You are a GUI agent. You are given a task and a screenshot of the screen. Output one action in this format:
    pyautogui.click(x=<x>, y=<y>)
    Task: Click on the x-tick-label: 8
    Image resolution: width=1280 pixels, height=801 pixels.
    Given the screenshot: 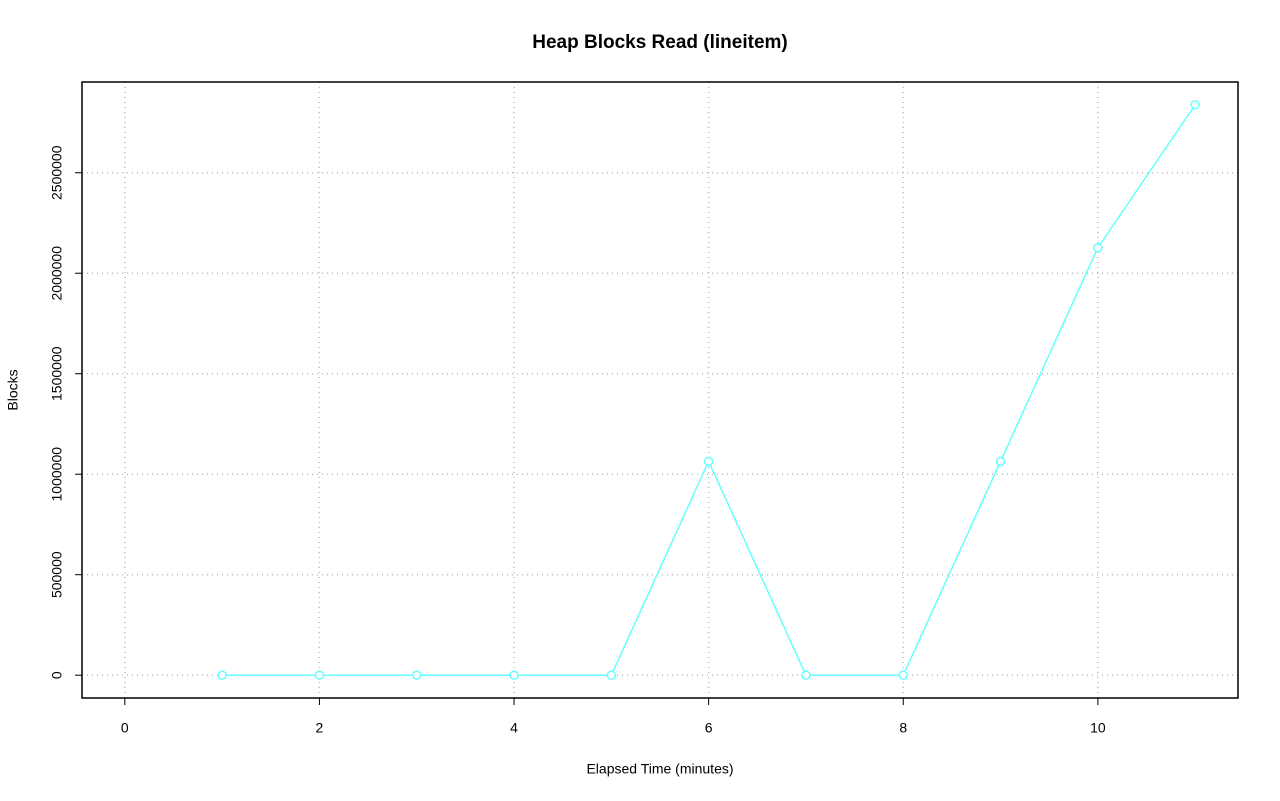 What is the action you would take?
    pyautogui.click(x=903, y=728)
    